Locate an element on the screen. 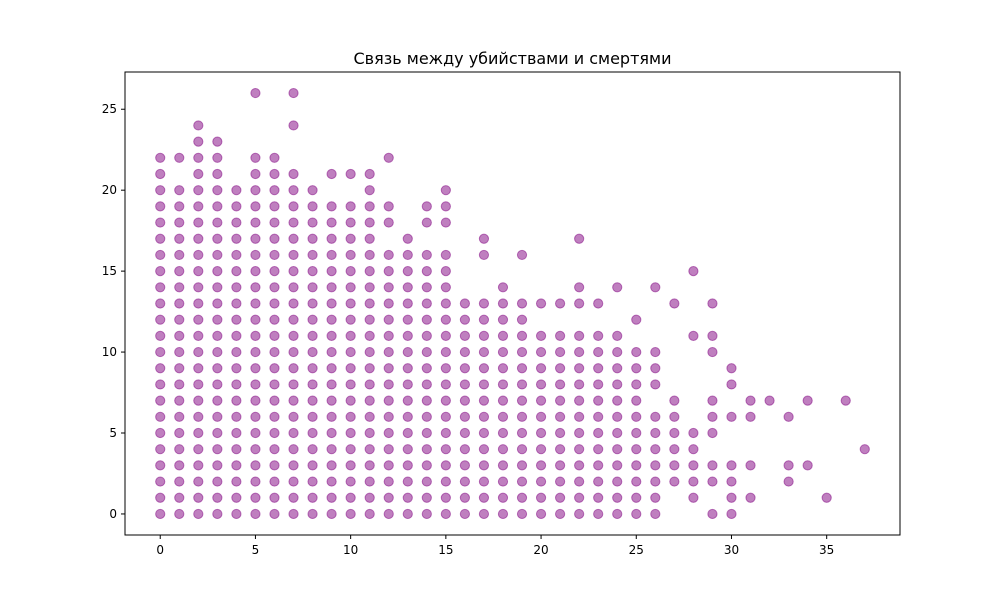 The height and width of the screenshot is (600, 1000). y-tick-label: 20 is located at coordinates (109, 190).